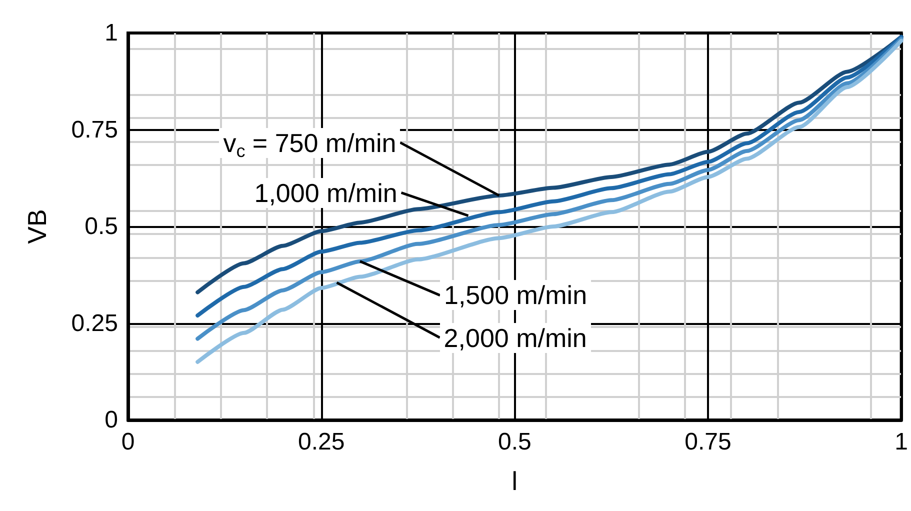 This screenshot has width=911, height=511. Describe the element at coordinates (111, 33) in the screenshot. I see `y-tick-label: 1` at that location.